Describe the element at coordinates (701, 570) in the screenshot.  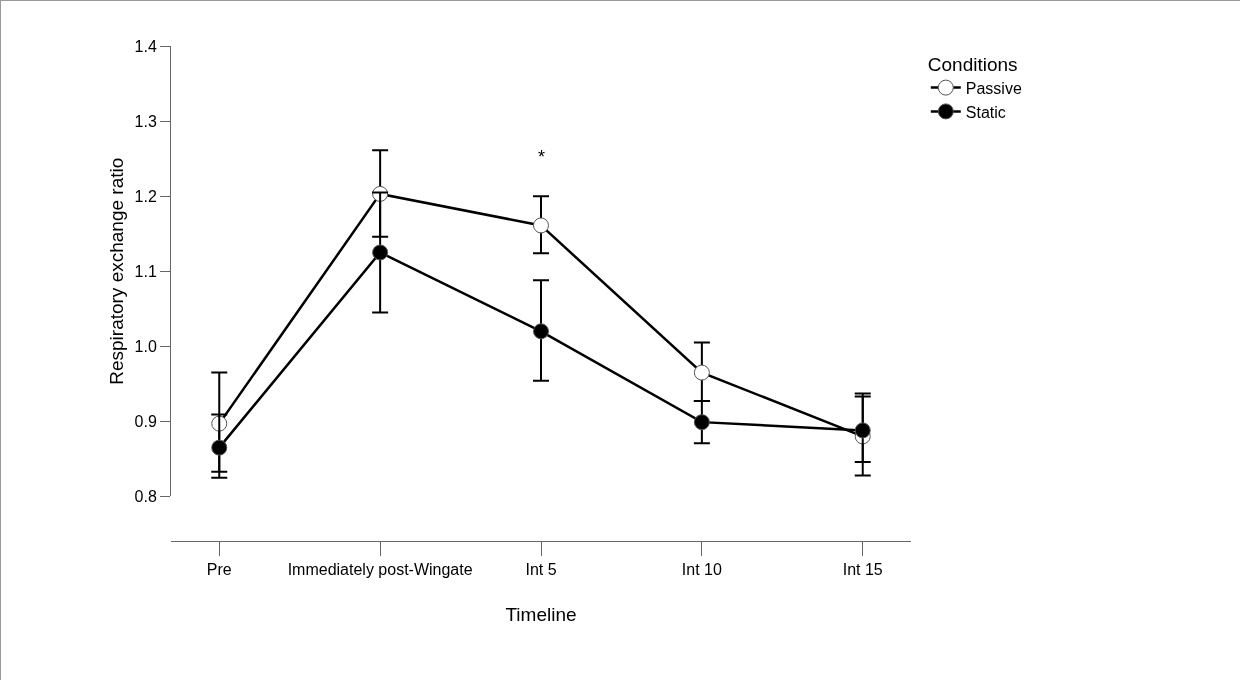
I see `x-tick-label: Int 10` at that location.